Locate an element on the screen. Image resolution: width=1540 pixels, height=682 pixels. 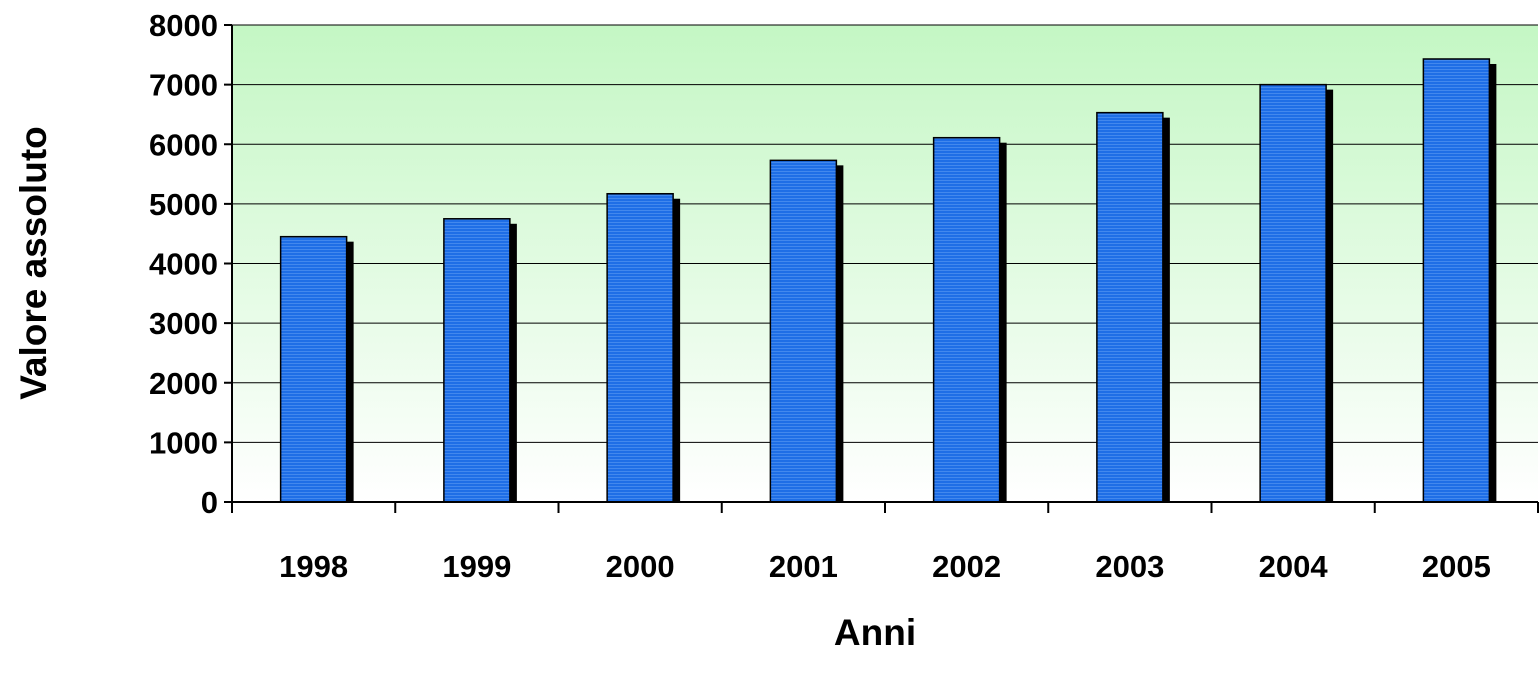
bar-2001 is located at coordinates (803, 331).